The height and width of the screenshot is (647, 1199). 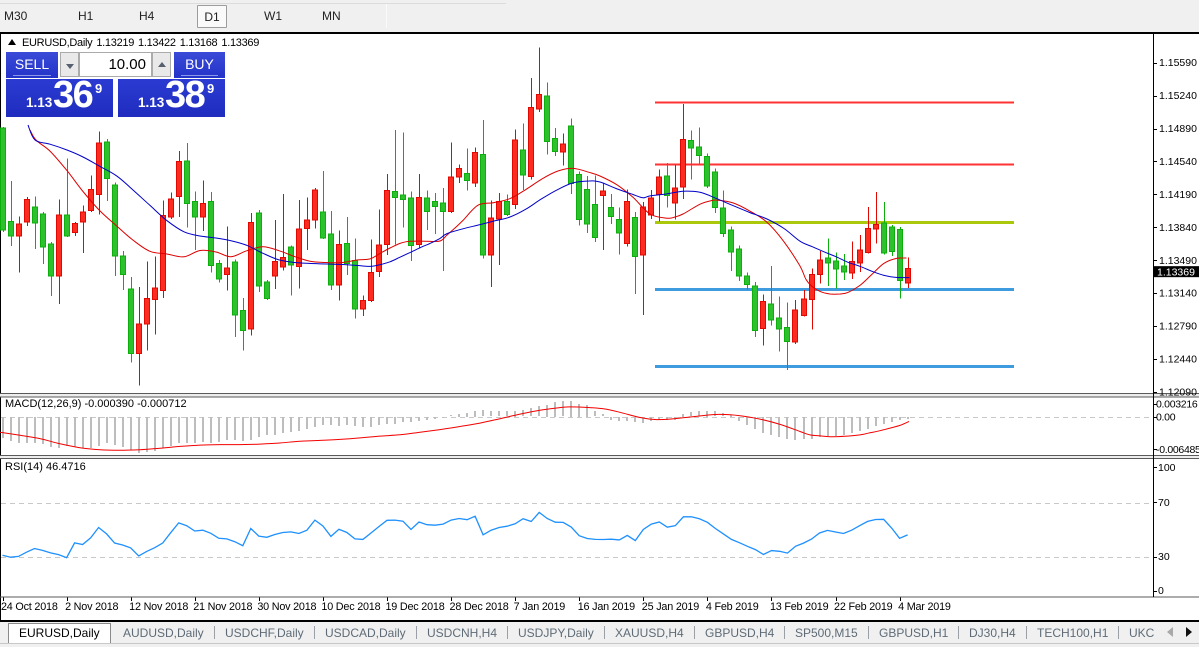 What do you see at coordinates (1164, 529) in the screenshot?
I see `rsi-axis: 100 70 30 0` at bounding box center [1164, 529].